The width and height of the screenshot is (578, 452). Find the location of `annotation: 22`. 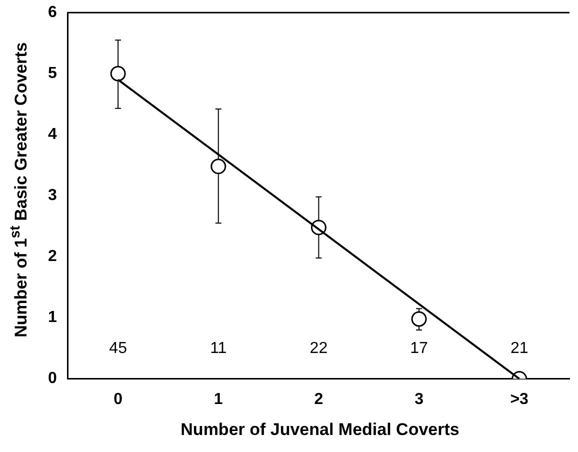

annotation: 22 is located at coordinates (319, 349).